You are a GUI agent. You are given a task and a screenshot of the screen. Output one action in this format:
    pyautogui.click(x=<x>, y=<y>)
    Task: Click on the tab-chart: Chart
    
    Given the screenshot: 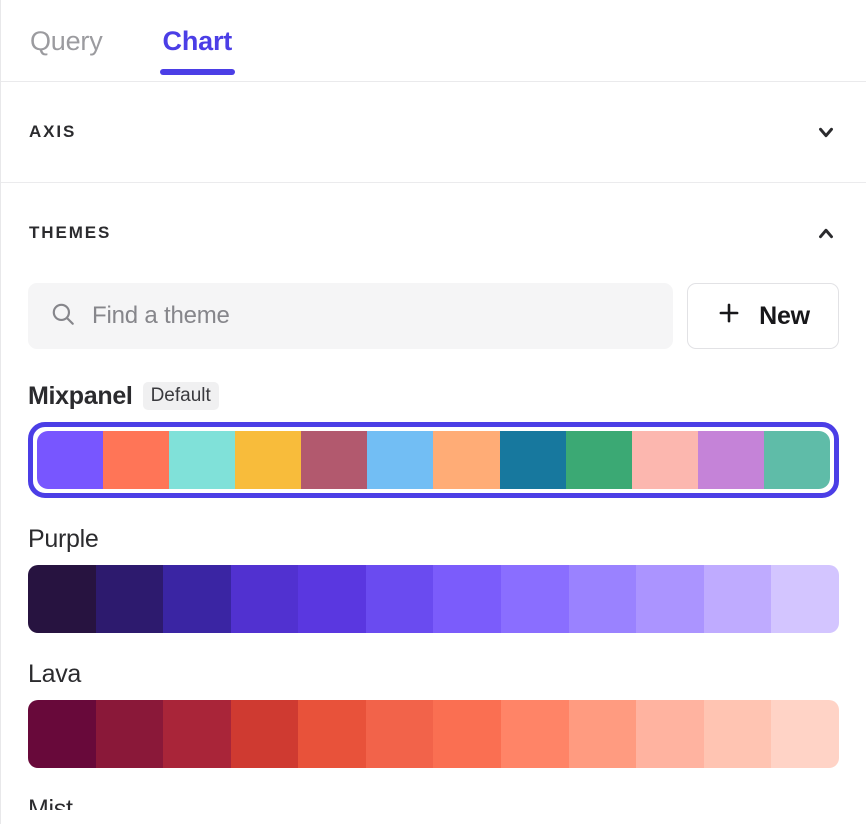 What is the action you would take?
    pyautogui.click(x=197, y=41)
    